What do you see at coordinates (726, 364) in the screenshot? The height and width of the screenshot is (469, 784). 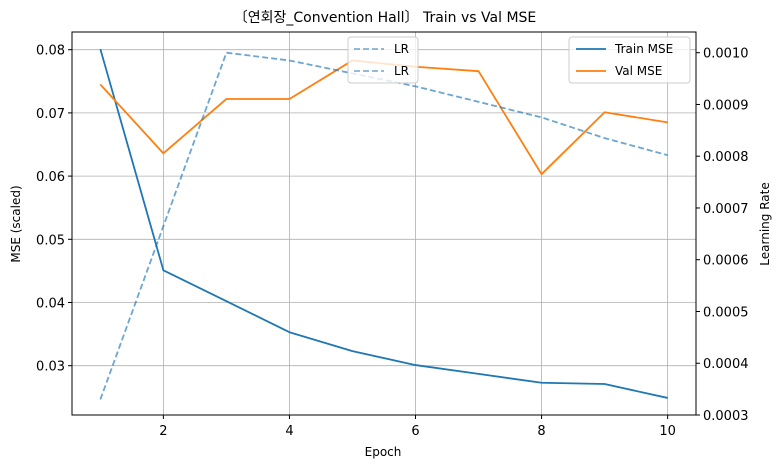 I see `y2-tick-label: 0.0004` at bounding box center [726, 364].